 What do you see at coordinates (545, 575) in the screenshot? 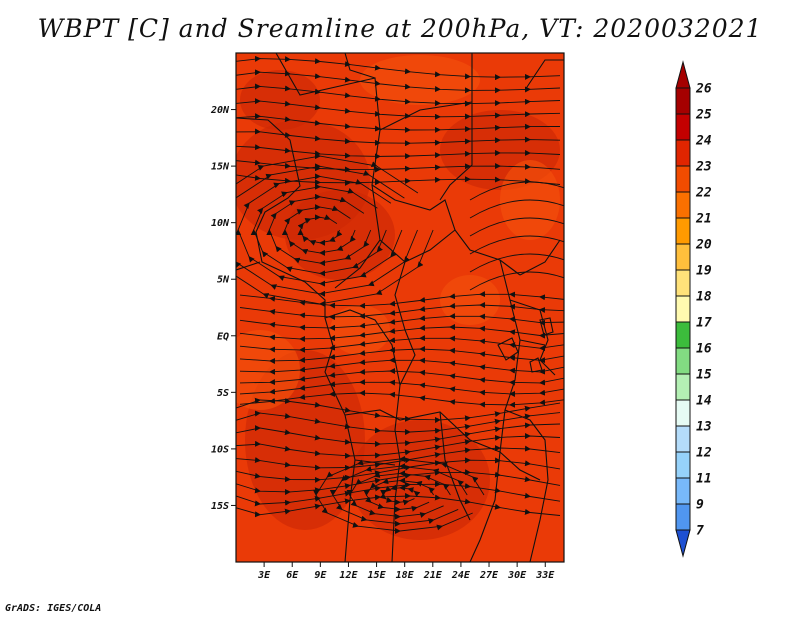
I see `lon-tick-label: 33E` at bounding box center [545, 575].